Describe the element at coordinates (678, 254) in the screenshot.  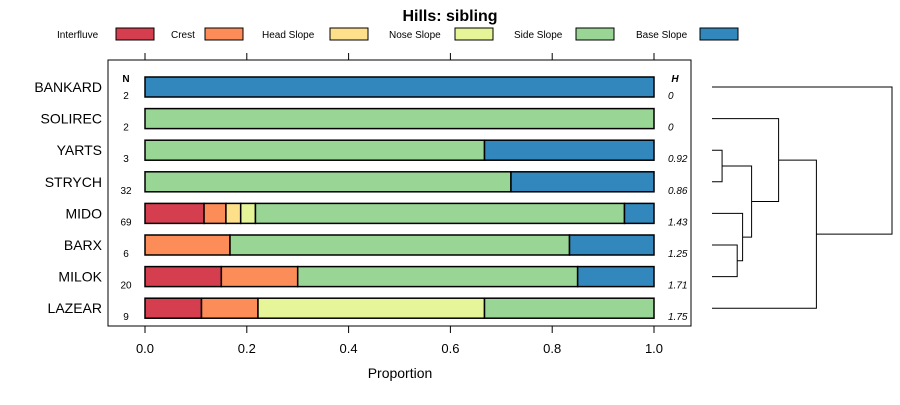
I see `row-h: 1.25` at that location.